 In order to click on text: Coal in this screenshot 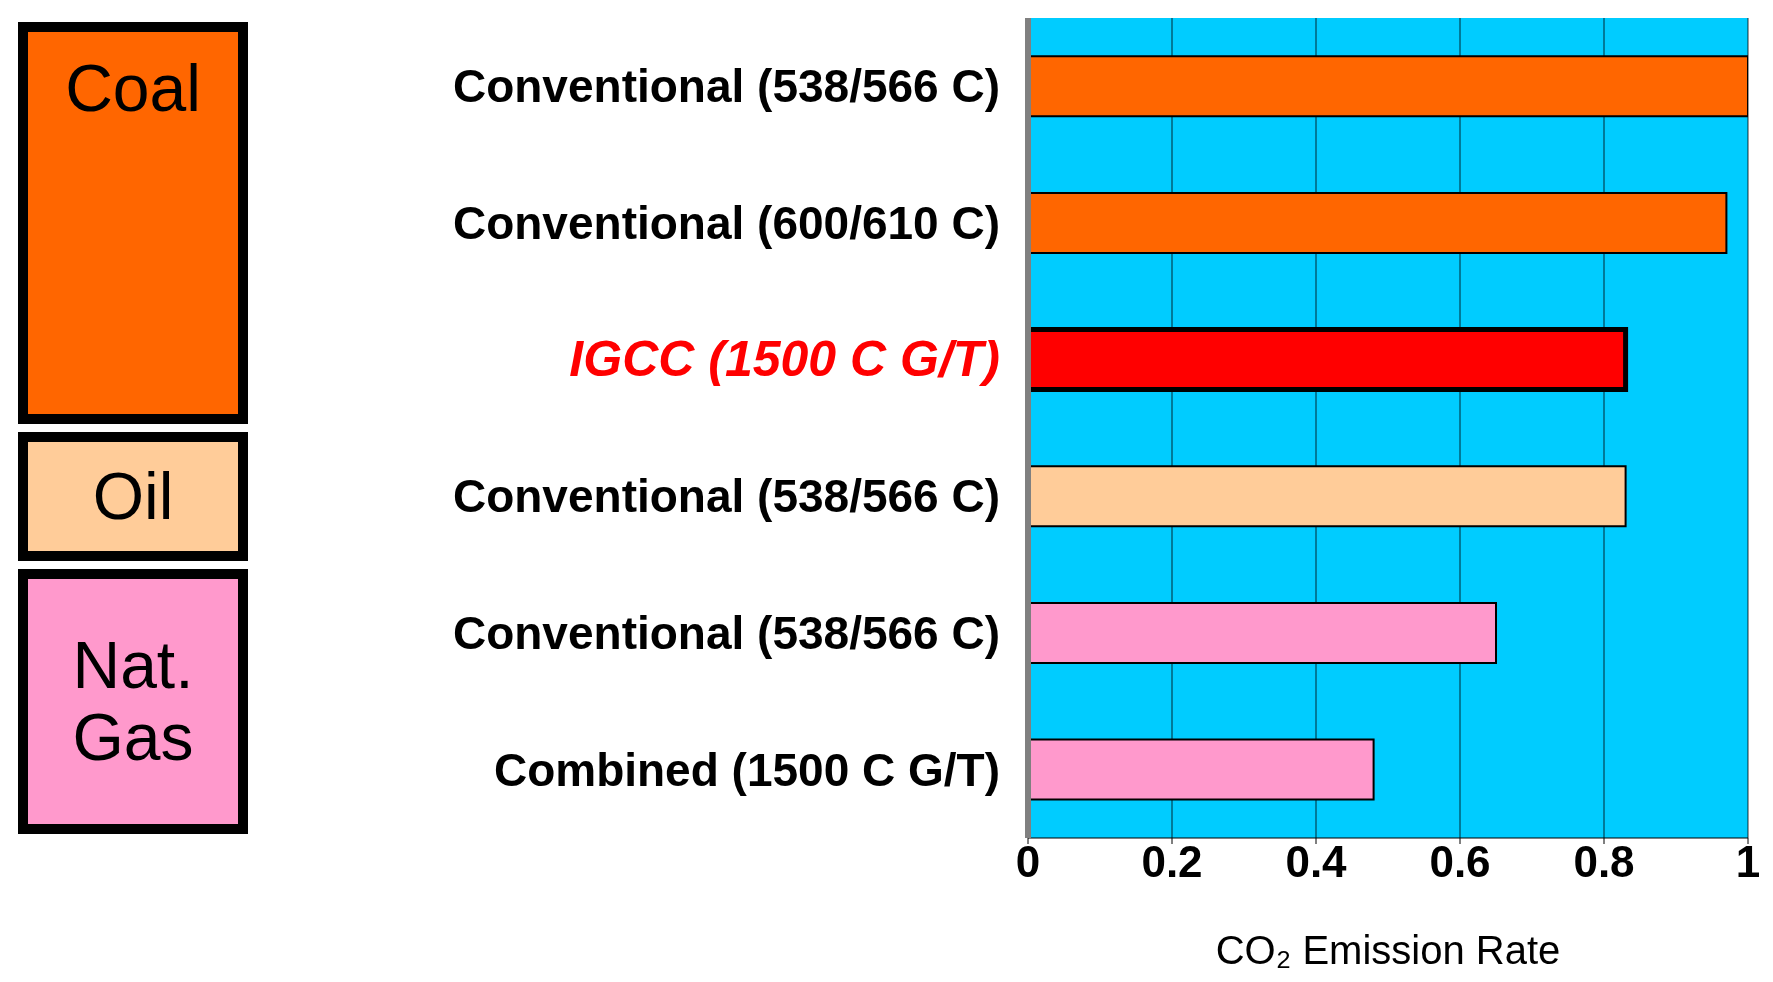, I will do `click(133, 88)`.